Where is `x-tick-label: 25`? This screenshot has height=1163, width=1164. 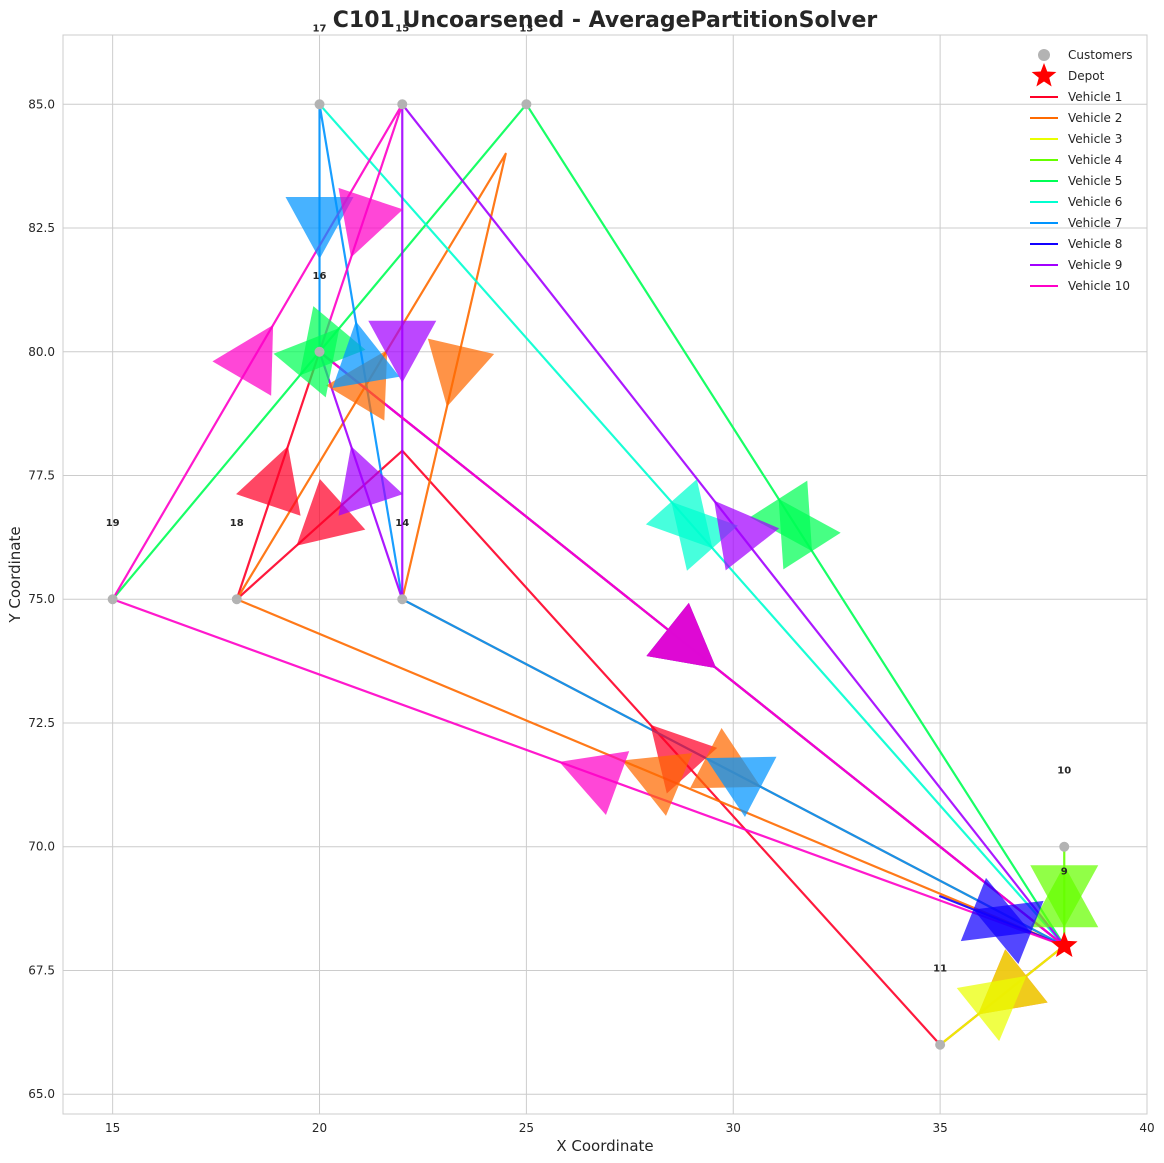
x-tick-label: 25 is located at coordinates (526, 1128).